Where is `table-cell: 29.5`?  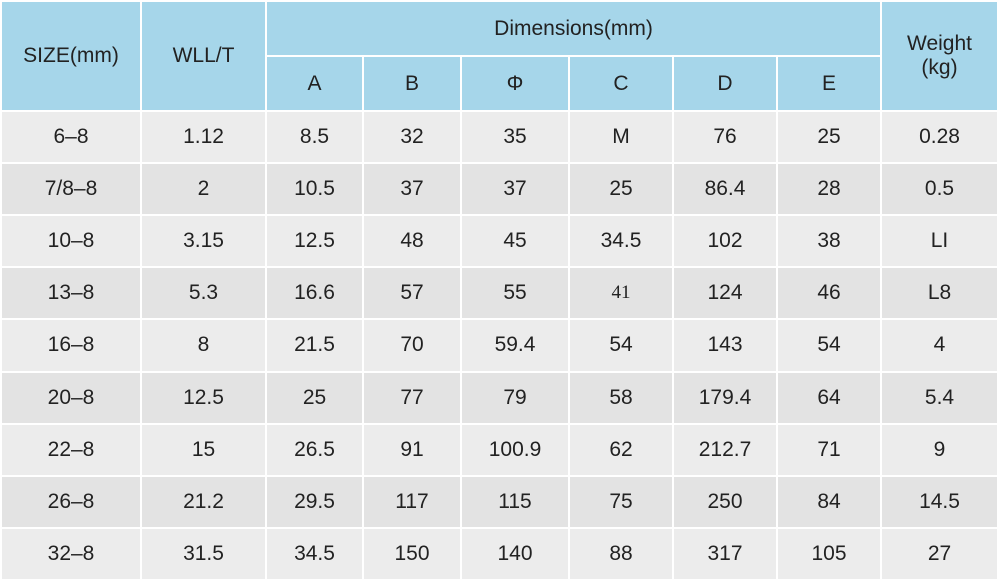
table-cell: 29.5 is located at coordinates (314, 501).